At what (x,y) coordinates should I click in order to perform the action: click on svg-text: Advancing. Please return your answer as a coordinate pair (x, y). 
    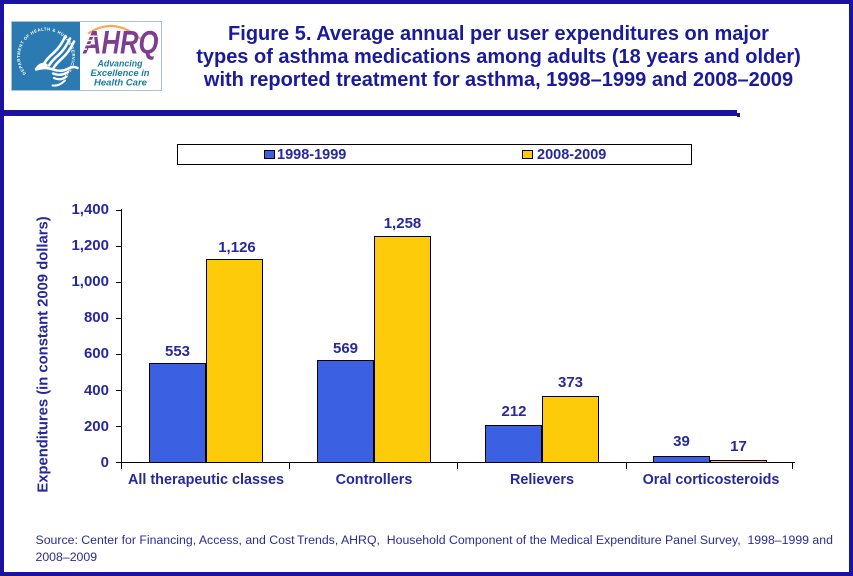
    Looking at the image, I should click on (120, 64).